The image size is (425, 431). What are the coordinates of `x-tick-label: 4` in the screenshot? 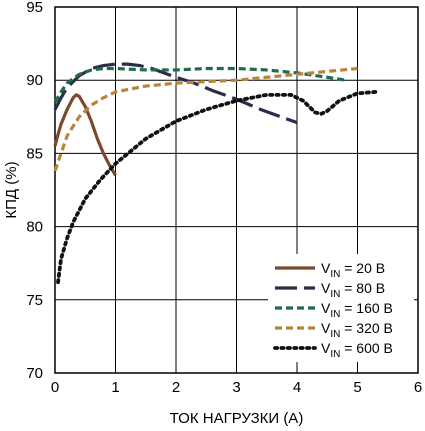 It's located at (297, 387).